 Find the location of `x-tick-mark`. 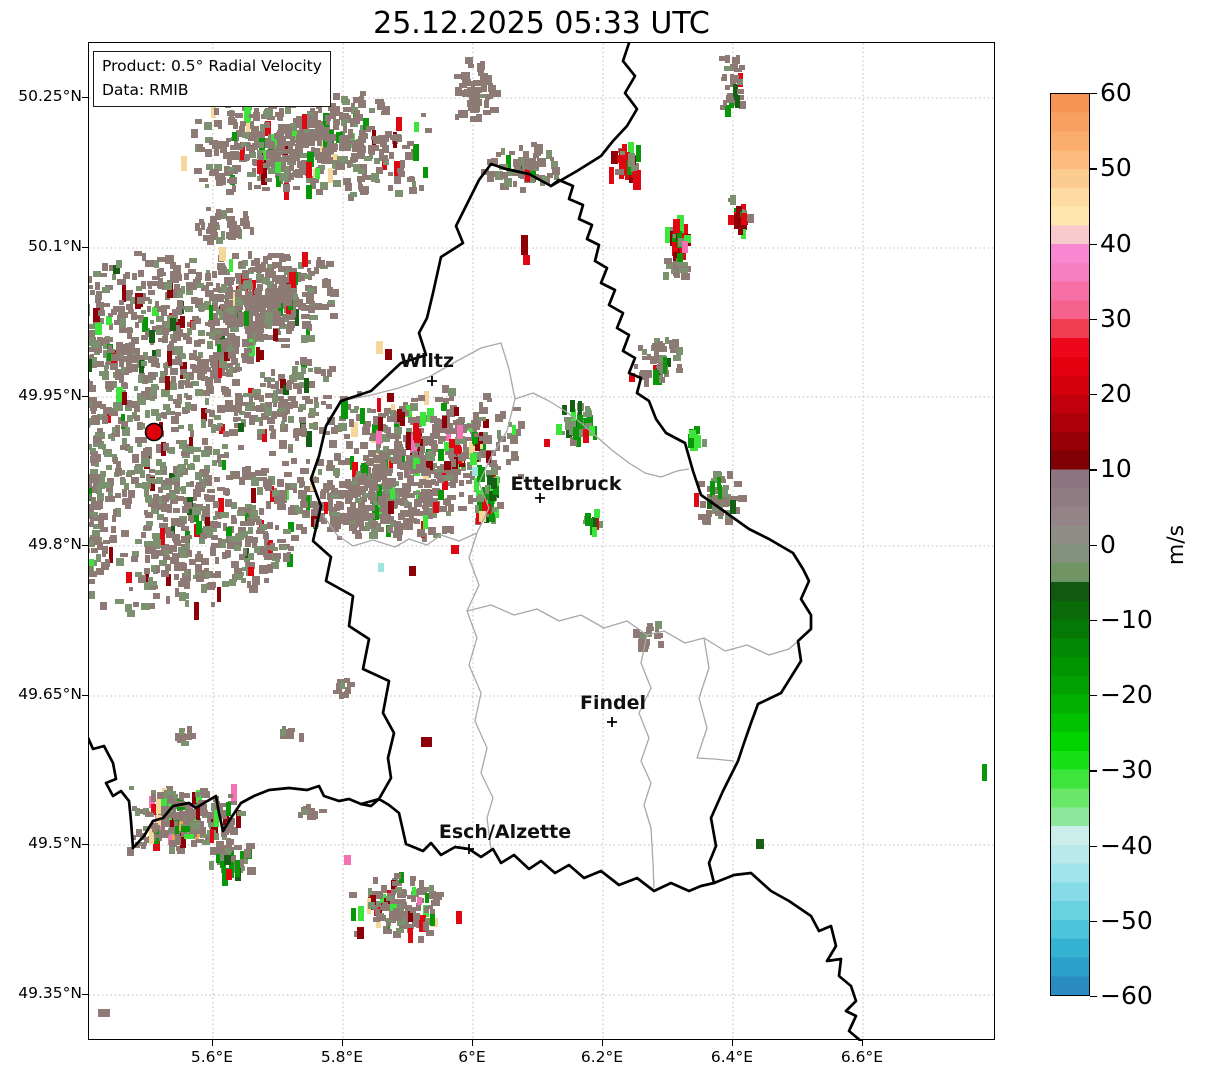

x-tick-mark is located at coordinates (343, 1043).